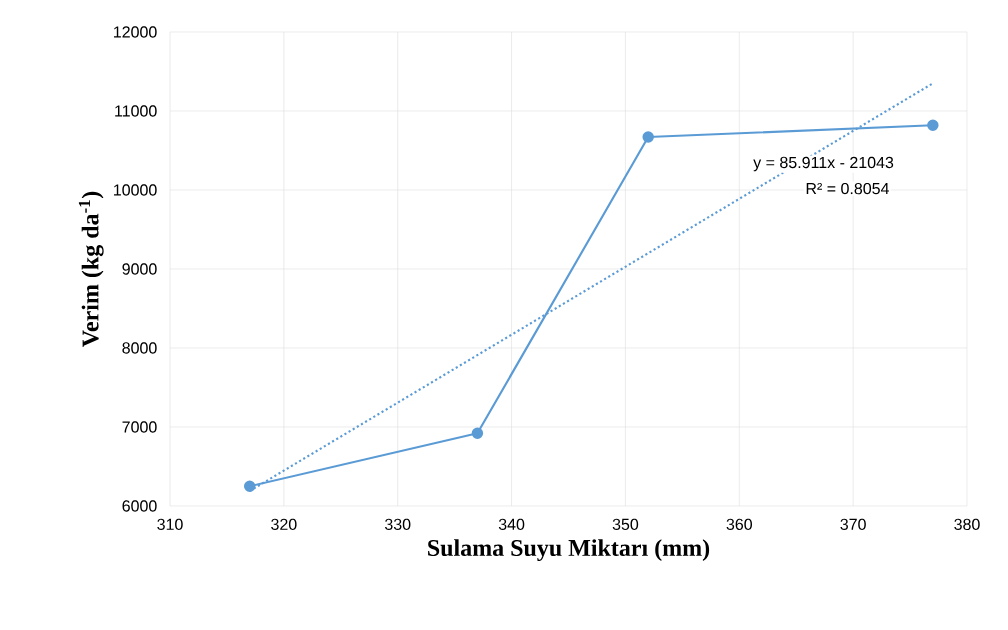  Describe the element at coordinates (139, 506) in the screenshot. I see `y-tick-label: 6000` at that location.